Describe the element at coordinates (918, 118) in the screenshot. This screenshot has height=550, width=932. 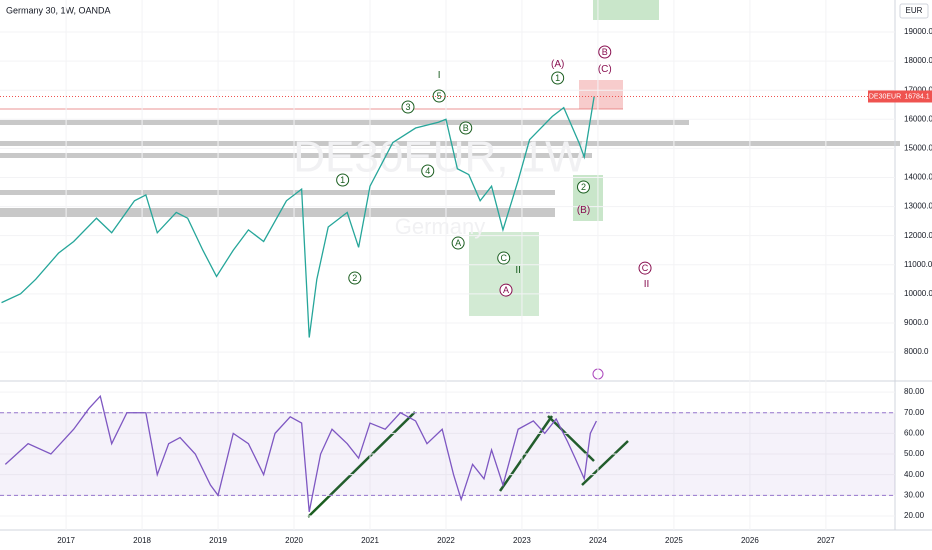
I see `y-tick-label: 16000.0` at that location.